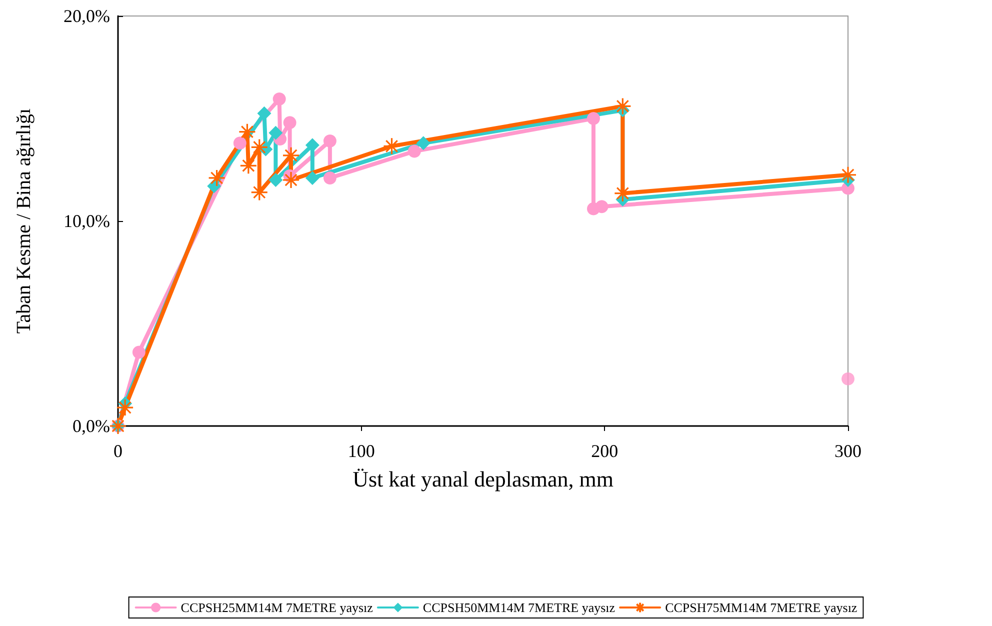 This screenshot has height=626, width=992. I want to click on x-tick-label: 0, so click(118, 451).